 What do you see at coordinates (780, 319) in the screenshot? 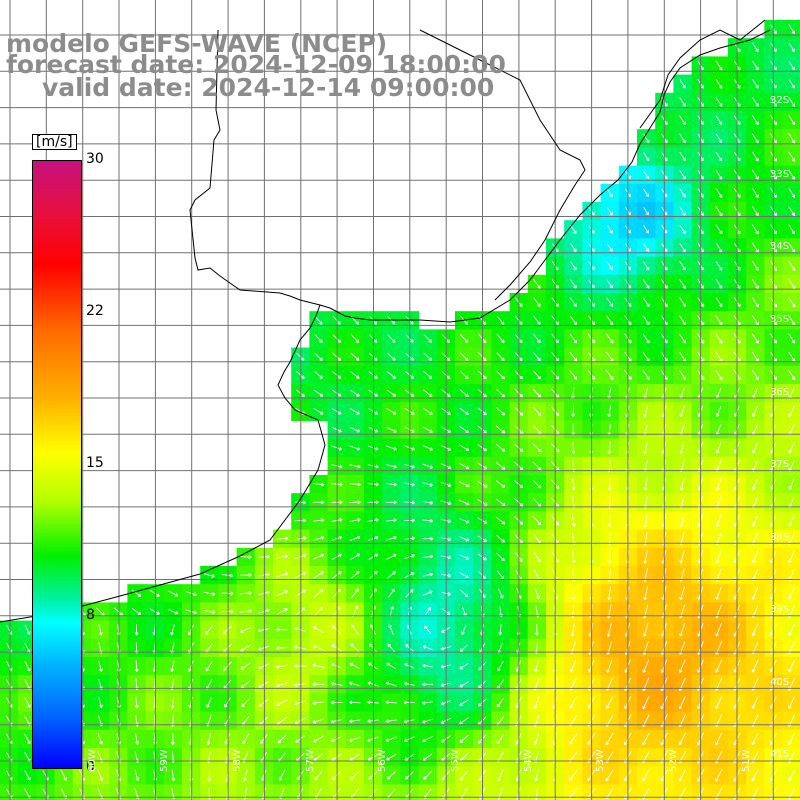
I see `lat-label: 35S` at bounding box center [780, 319].